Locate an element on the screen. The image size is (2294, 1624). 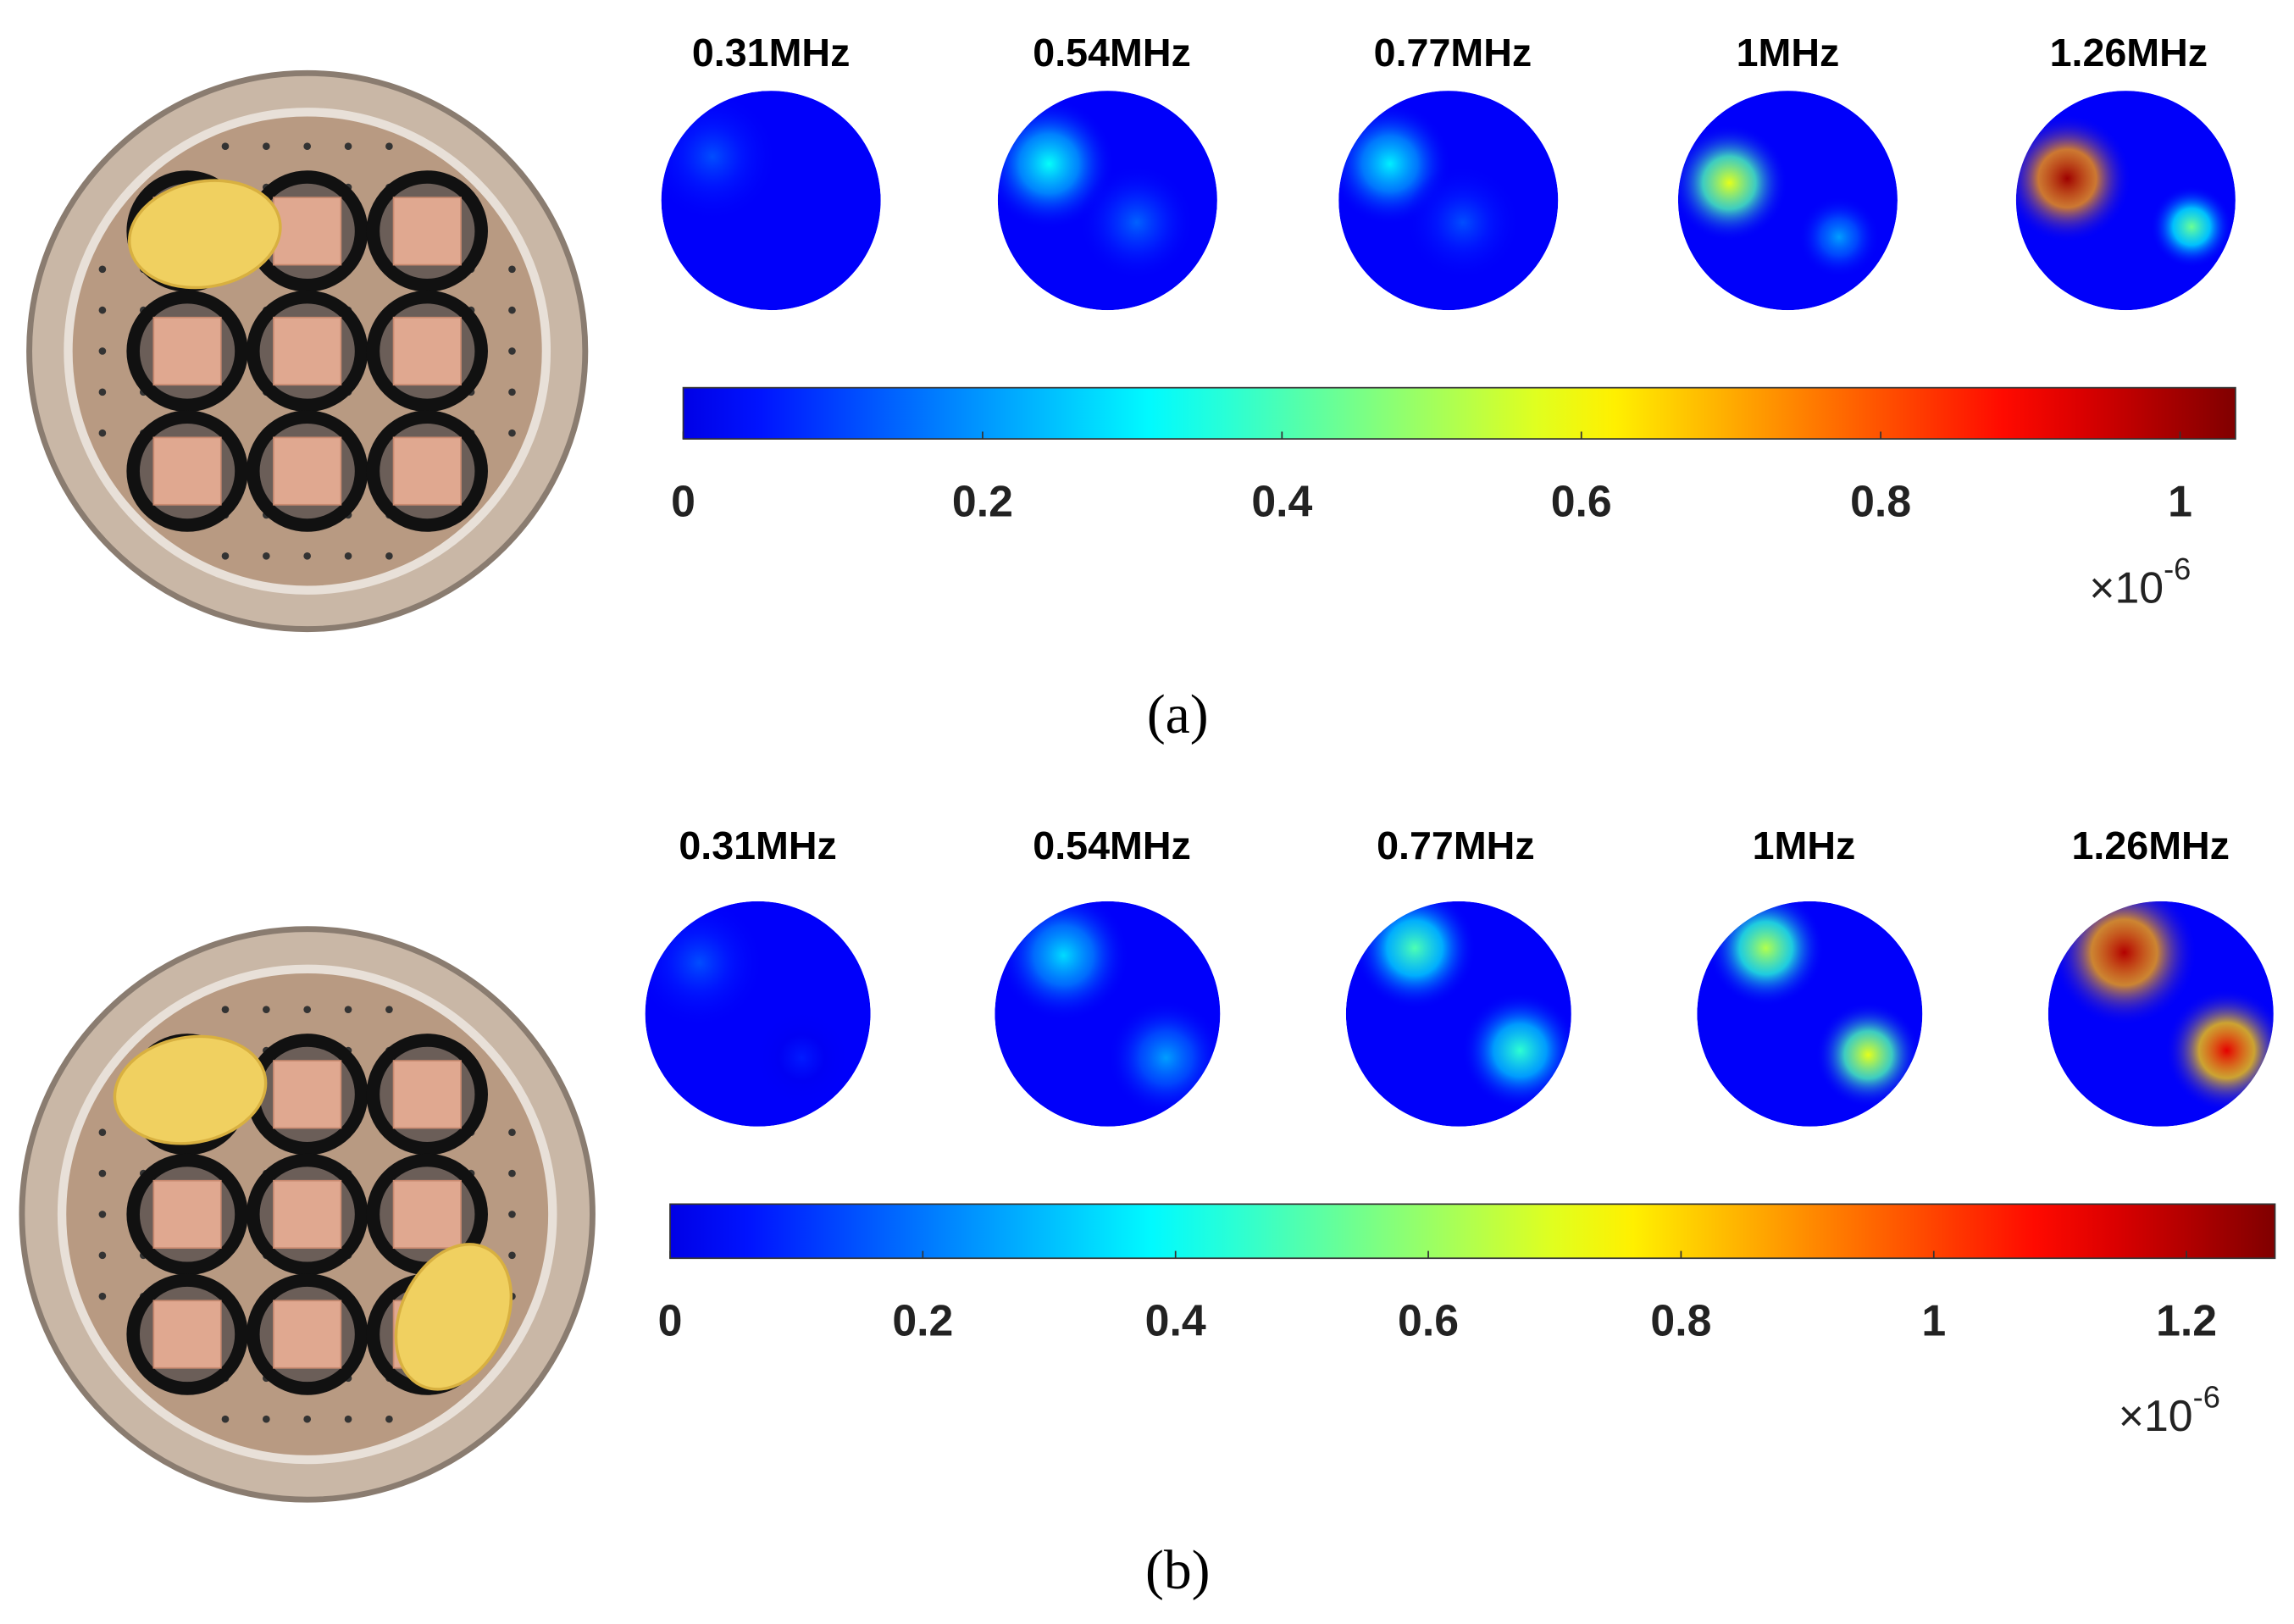
panel-caption: (b) is located at coordinates (1178, 1571).